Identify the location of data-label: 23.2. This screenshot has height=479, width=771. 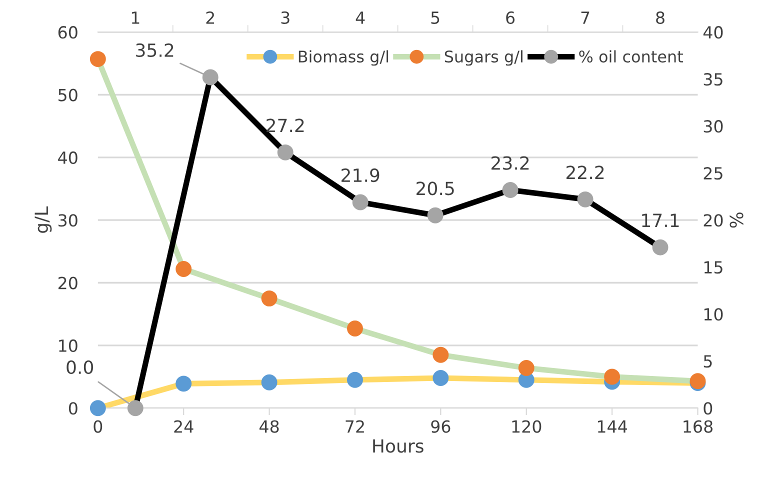
(510, 163).